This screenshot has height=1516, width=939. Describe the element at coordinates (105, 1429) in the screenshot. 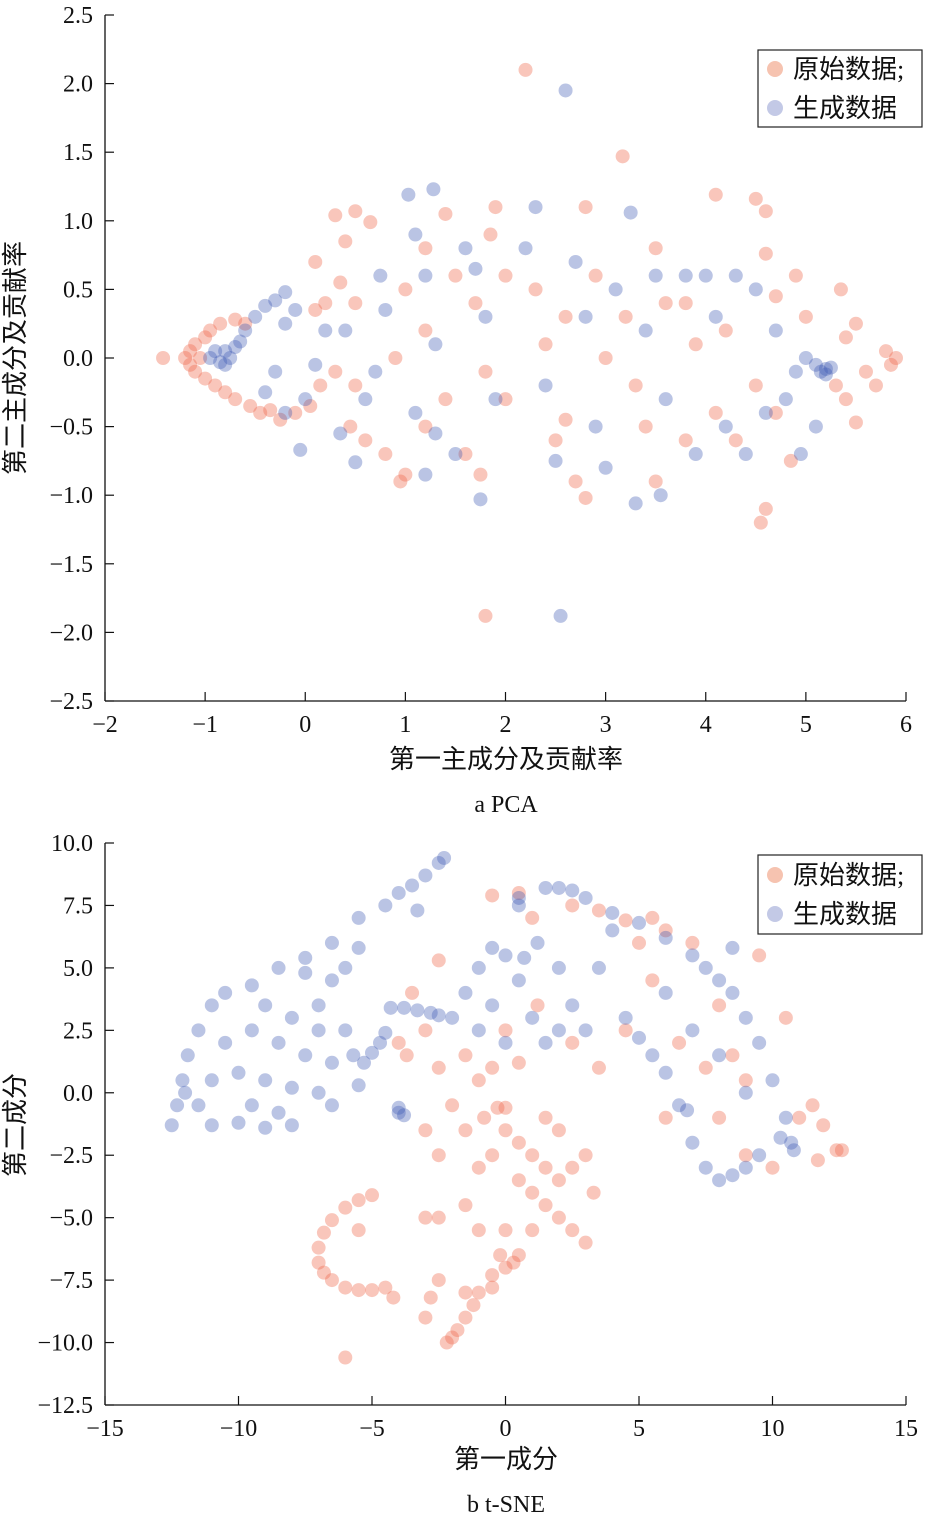

I see `x-tick-label: −15` at that location.